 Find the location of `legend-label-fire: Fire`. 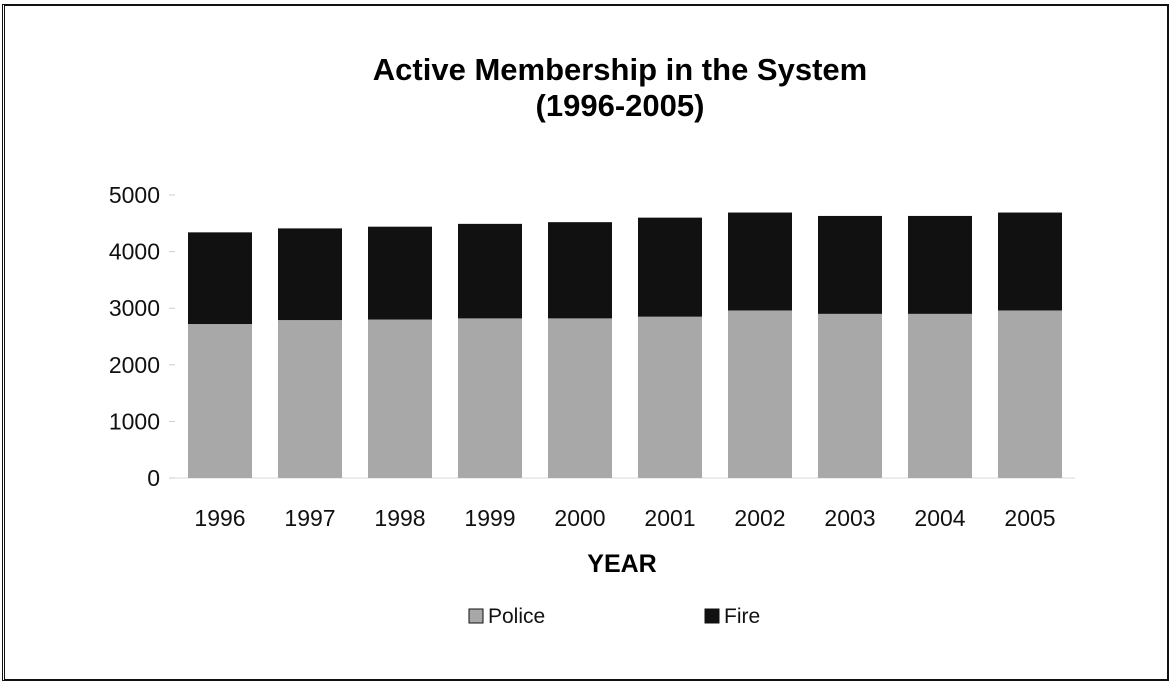

legend-label-fire: Fire is located at coordinates (742, 616).